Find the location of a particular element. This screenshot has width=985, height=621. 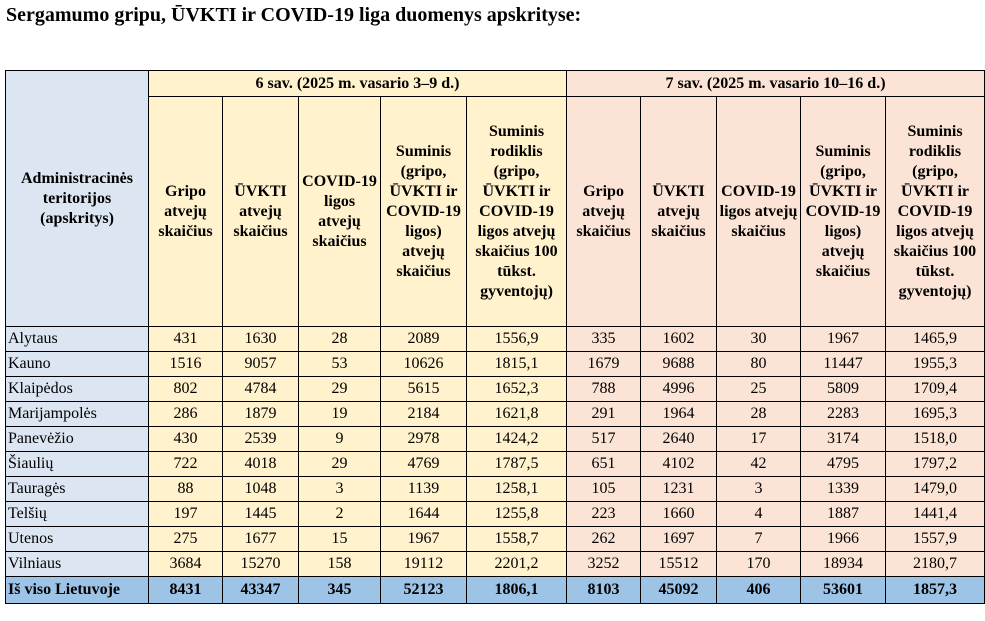

value-cell: 15 is located at coordinates (339, 539).